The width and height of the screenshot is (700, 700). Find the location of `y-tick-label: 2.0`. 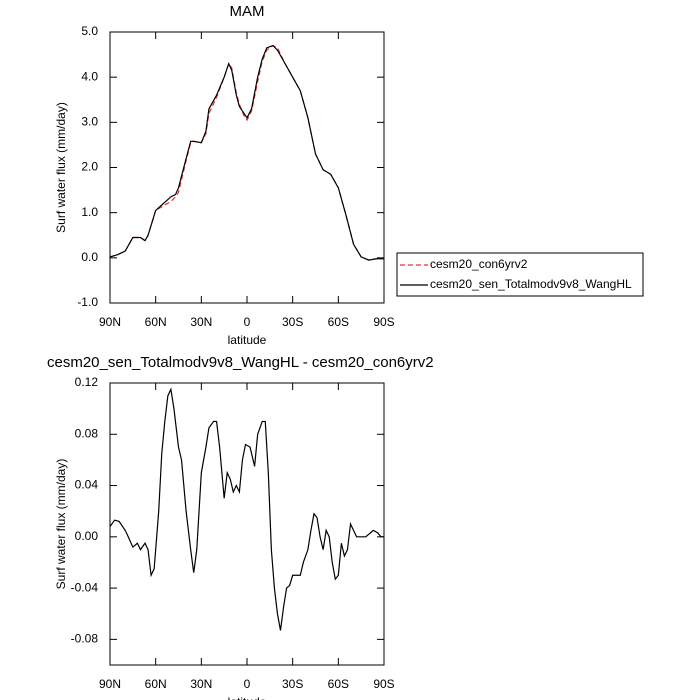

y-tick-label: 2.0 is located at coordinates (89, 167).